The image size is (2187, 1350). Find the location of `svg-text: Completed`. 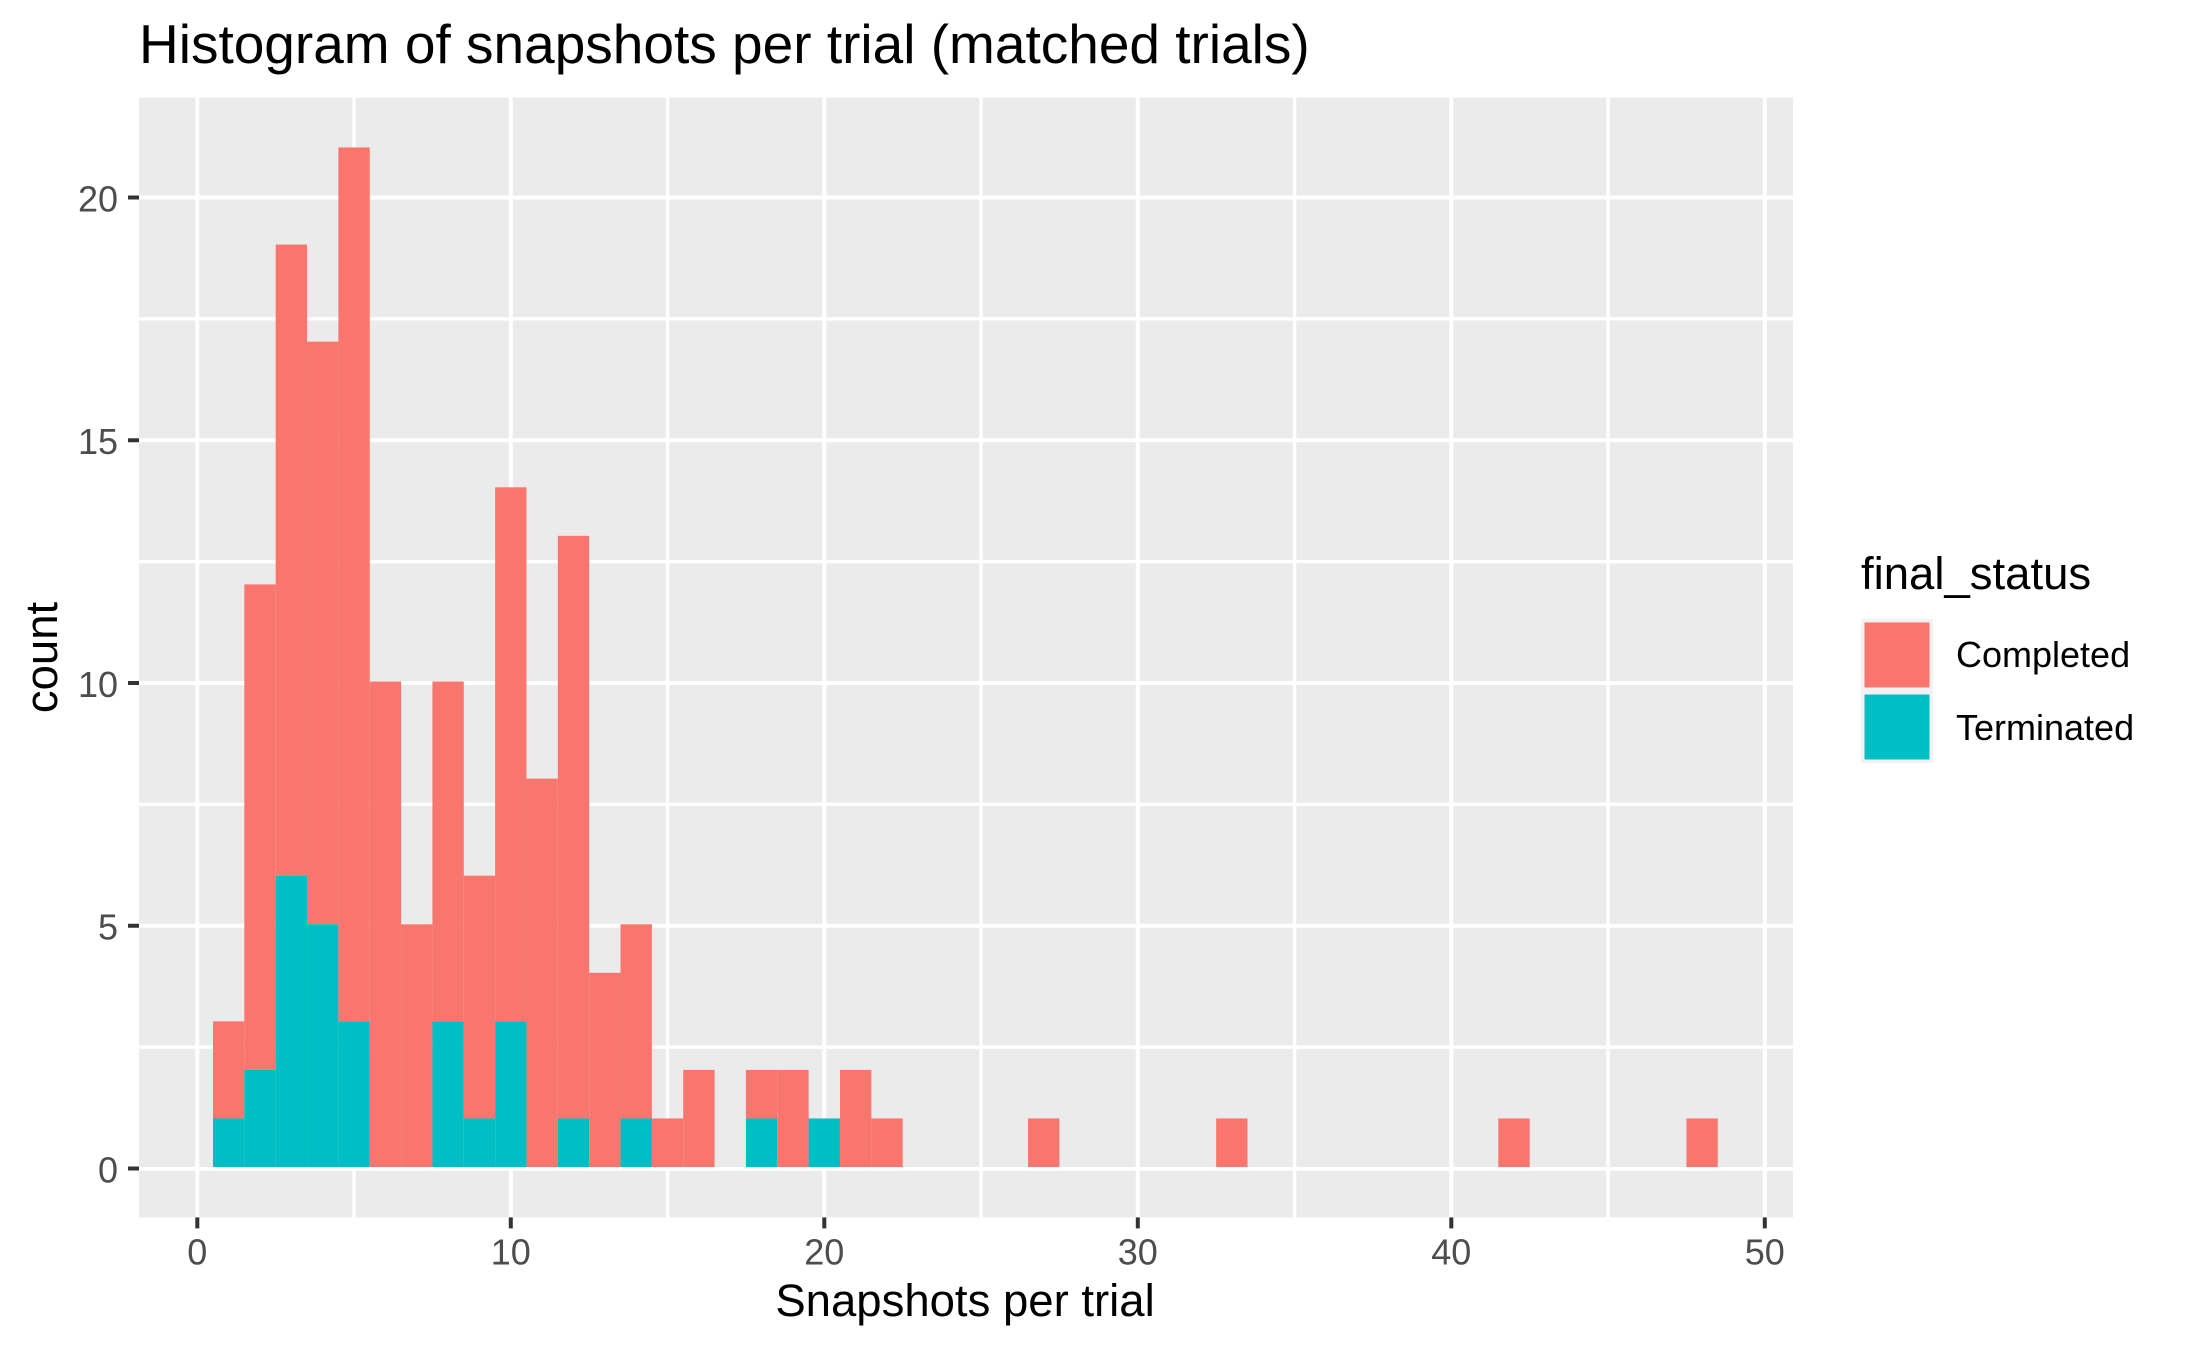

svg-text: Completed is located at coordinates (2043, 654).